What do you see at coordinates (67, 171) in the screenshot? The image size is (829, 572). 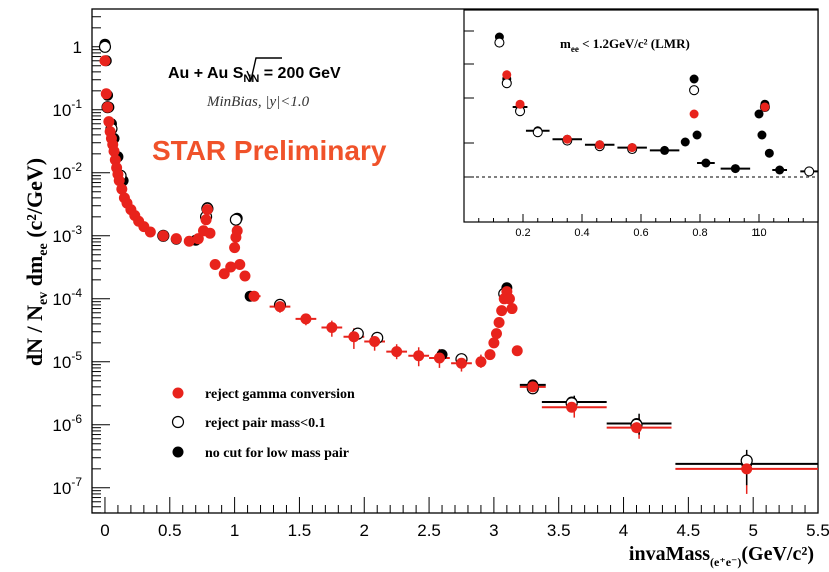 I see `y-tick-label: 10⁻²` at bounding box center [67, 171].